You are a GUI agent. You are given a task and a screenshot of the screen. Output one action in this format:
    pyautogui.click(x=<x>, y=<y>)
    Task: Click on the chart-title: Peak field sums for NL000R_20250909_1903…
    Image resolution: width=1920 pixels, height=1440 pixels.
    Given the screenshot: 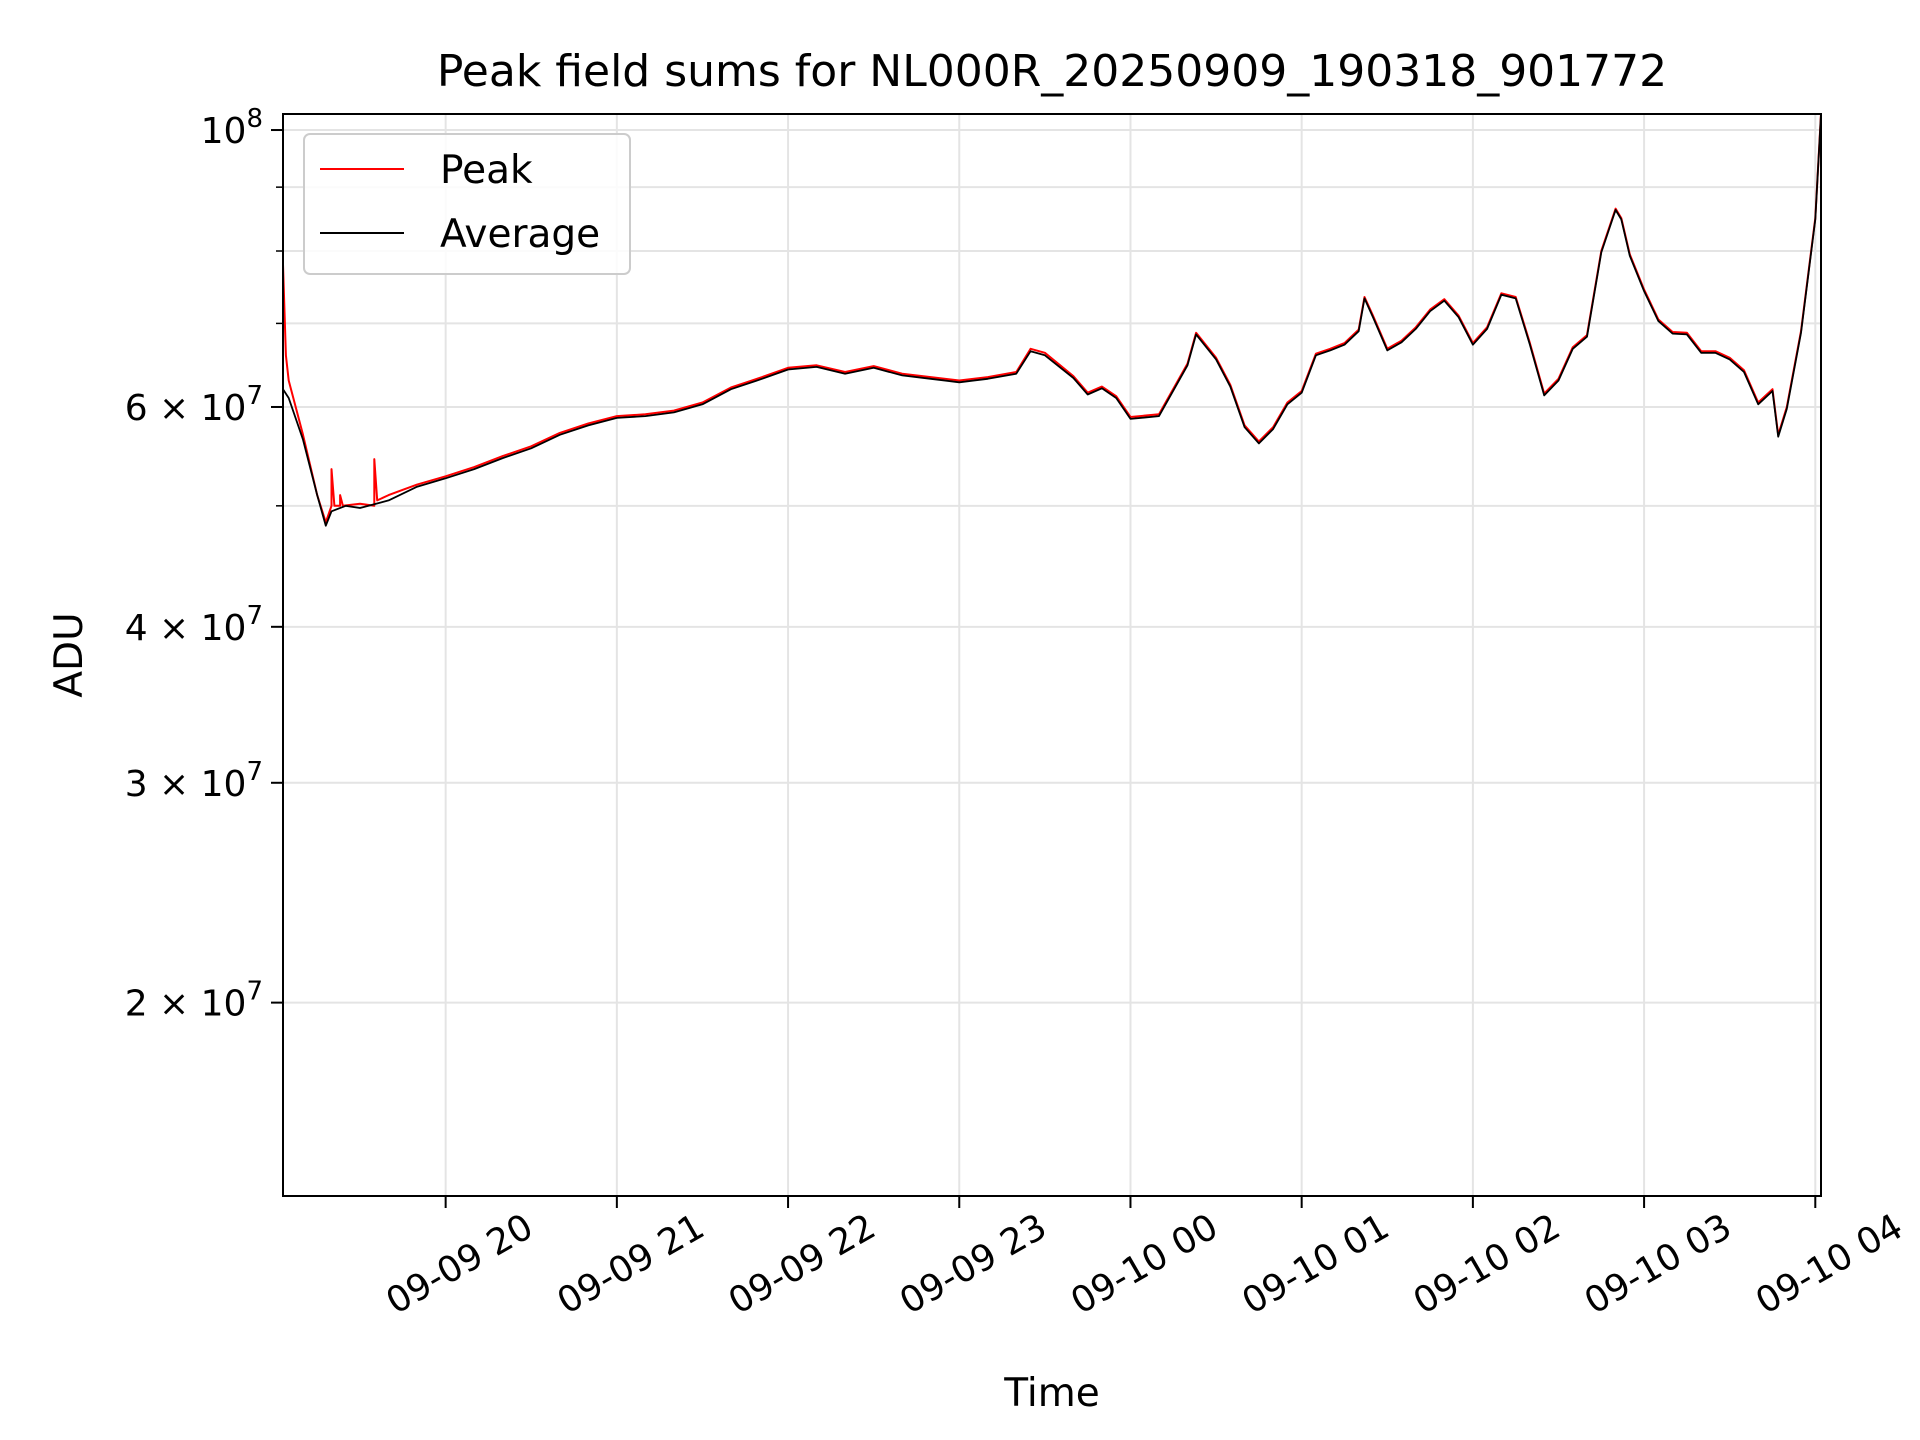 What is the action you would take?
    pyautogui.click(x=1052, y=71)
    